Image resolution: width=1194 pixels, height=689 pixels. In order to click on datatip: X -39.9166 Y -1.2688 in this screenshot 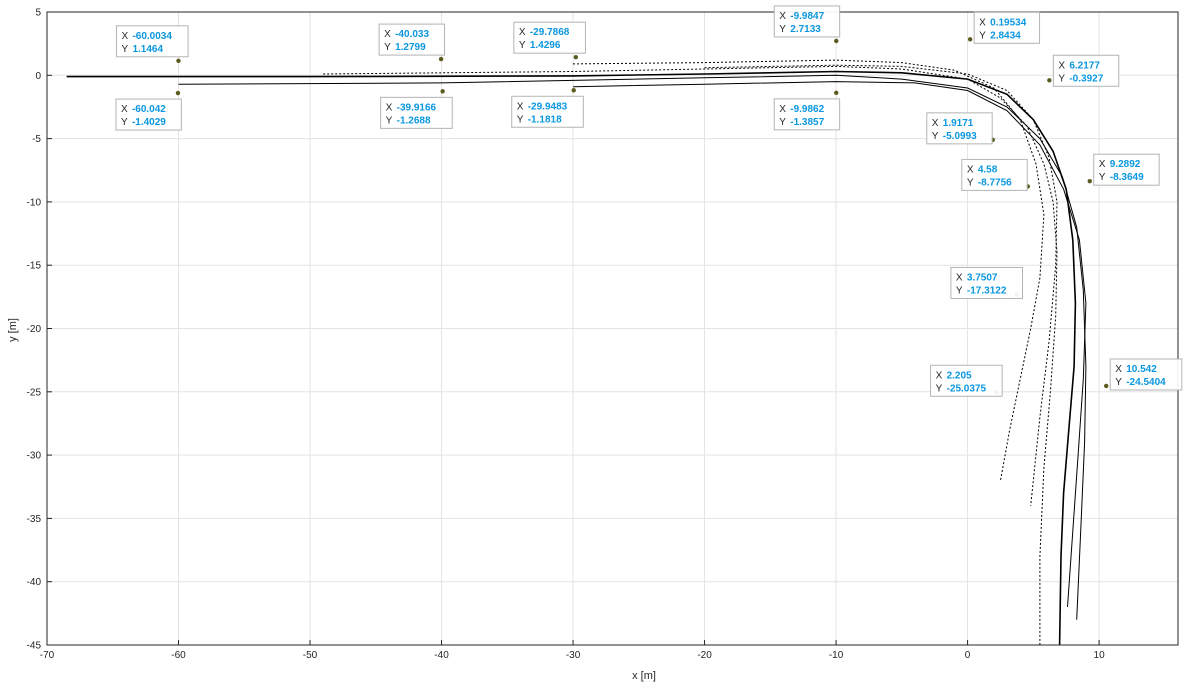, I will do `click(416, 109)`.